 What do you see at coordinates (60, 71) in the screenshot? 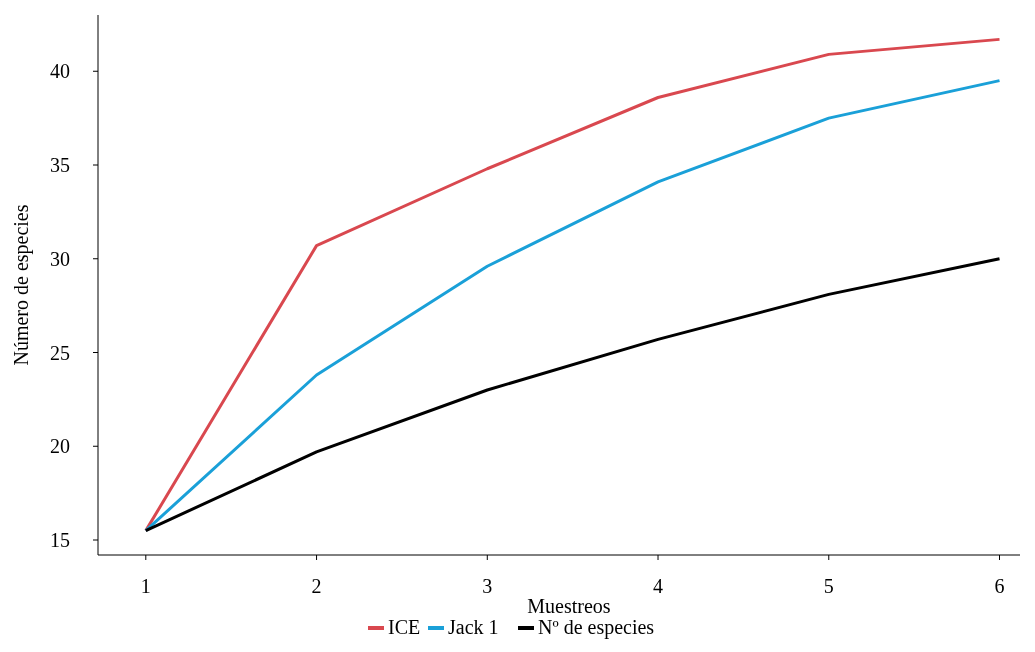
I see `y-tick-label: 40` at bounding box center [60, 71].